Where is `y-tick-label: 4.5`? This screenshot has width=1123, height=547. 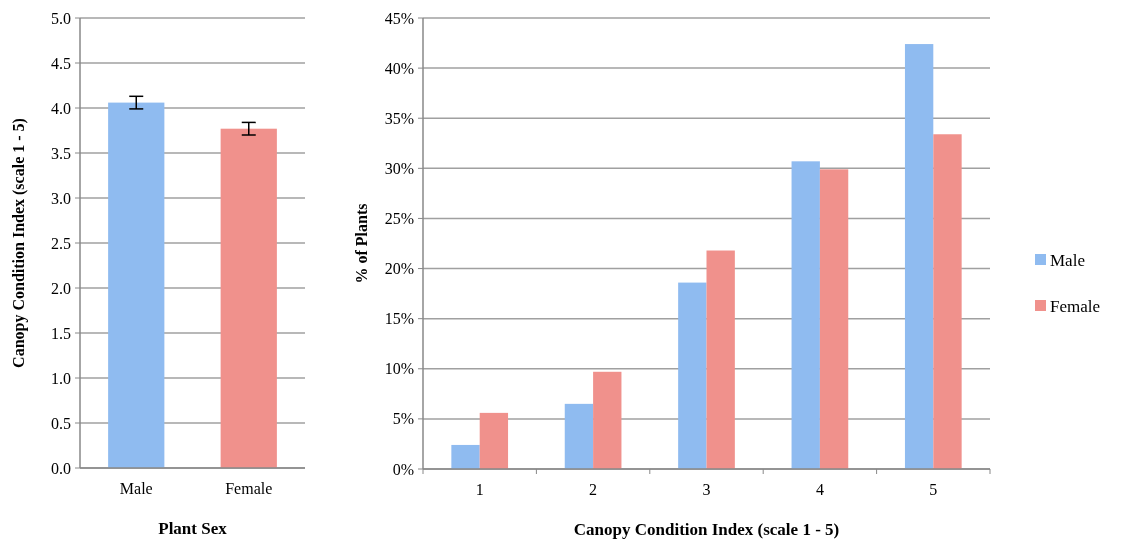
y-tick-label: 4.5 is located at coordinates (61, 63).